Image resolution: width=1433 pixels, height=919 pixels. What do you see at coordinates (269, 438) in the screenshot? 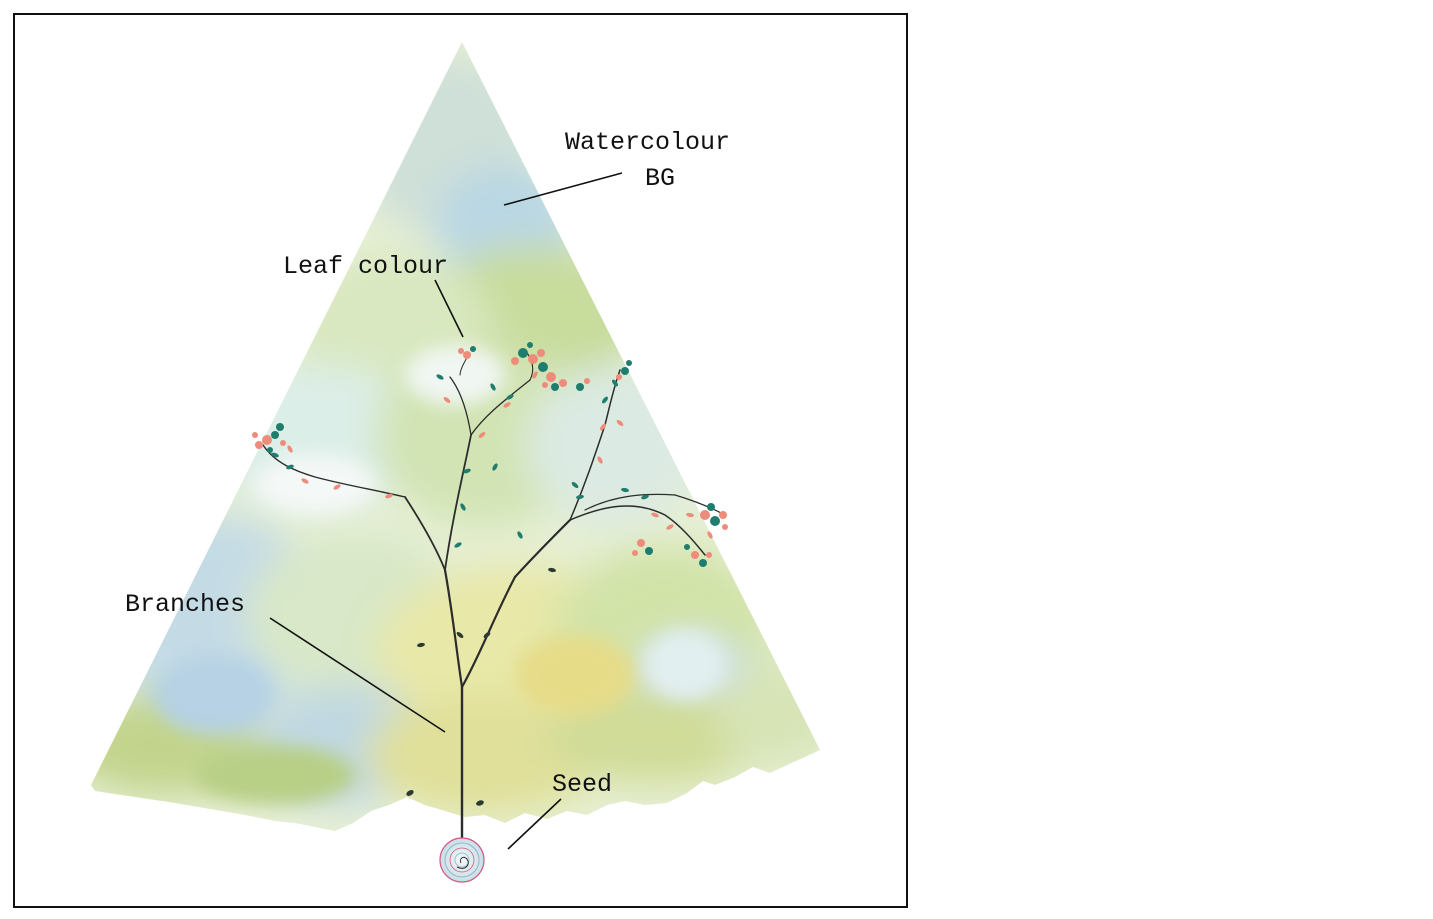
I see `cluster-left` at bounding box center [269, 438].